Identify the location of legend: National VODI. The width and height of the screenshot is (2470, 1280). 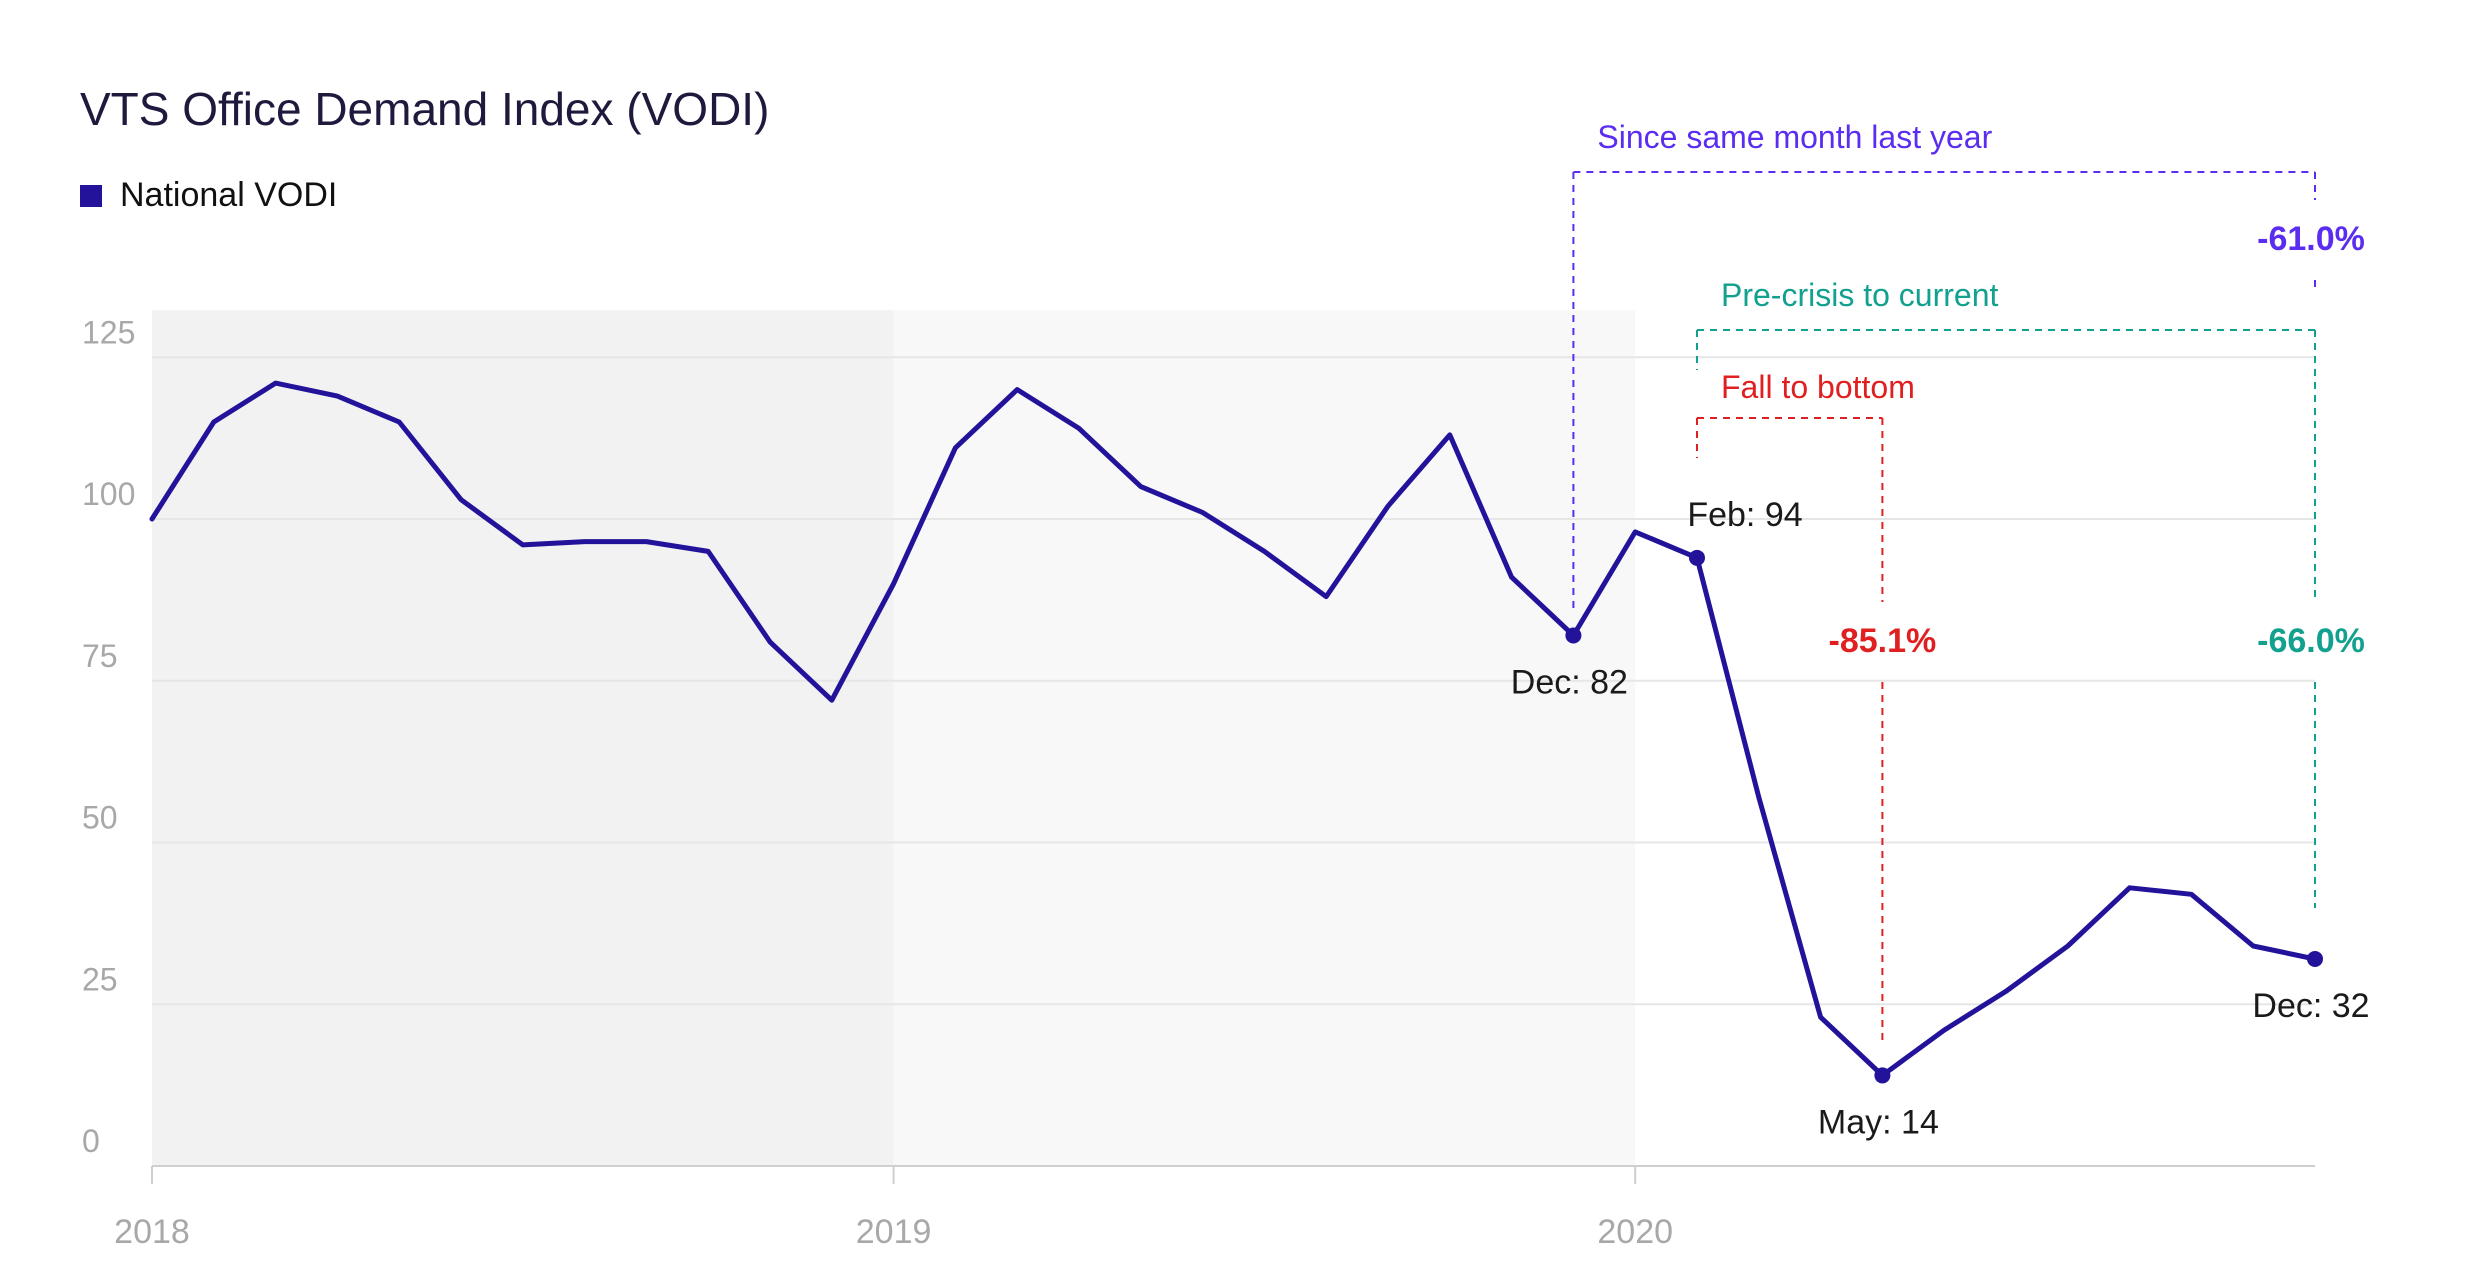
(208, 195).